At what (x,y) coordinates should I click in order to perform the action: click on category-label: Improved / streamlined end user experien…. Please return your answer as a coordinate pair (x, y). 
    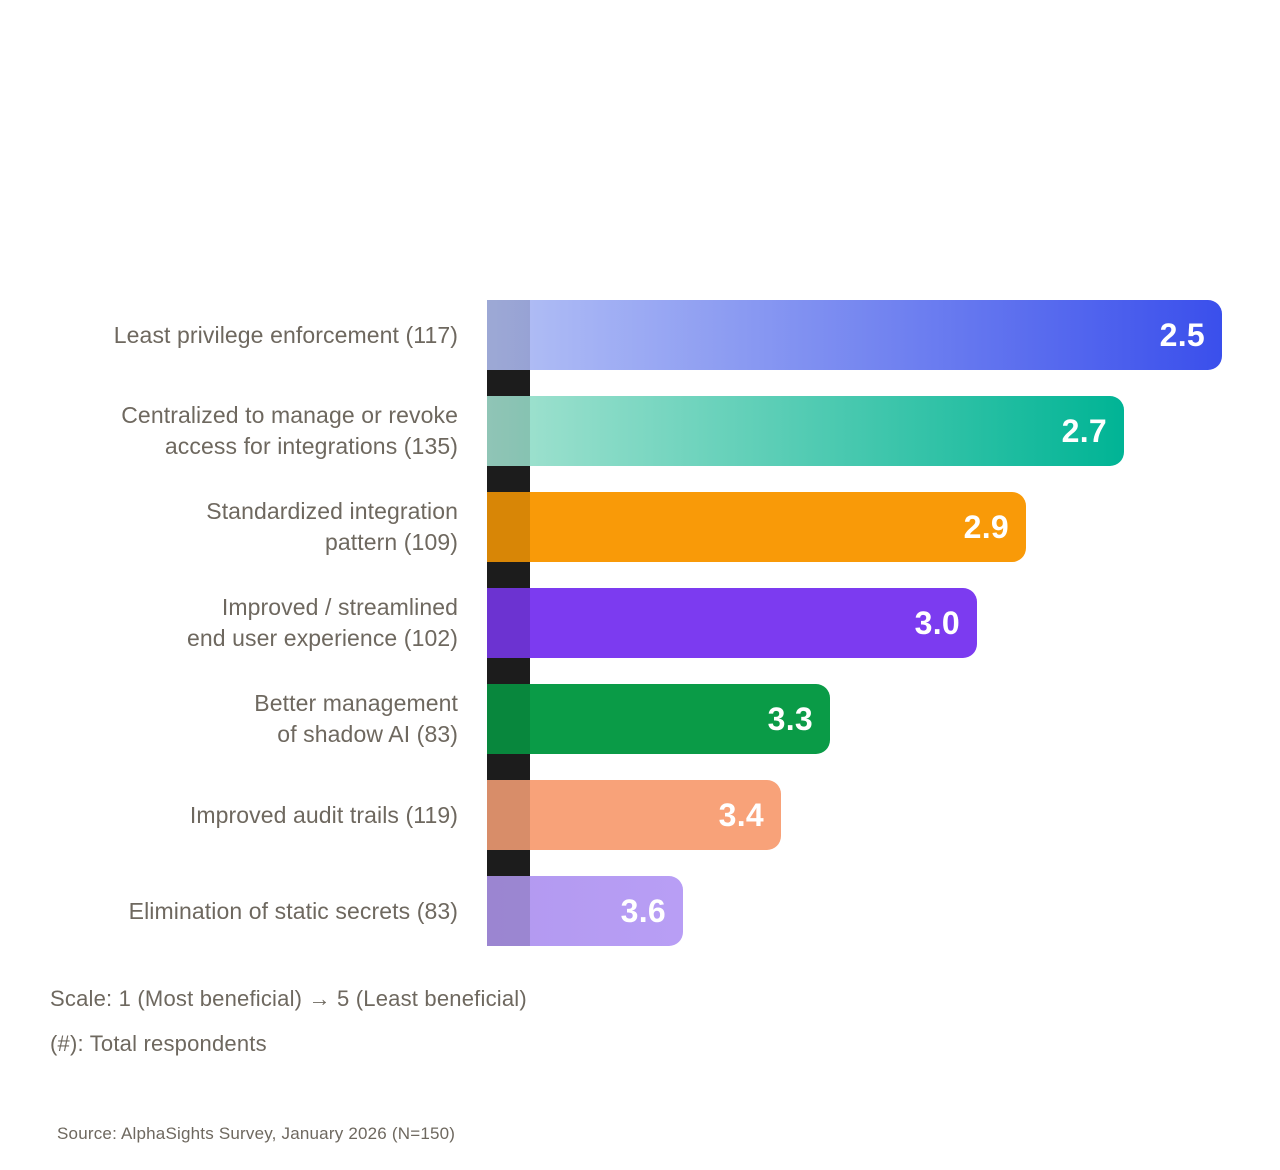
    Looking at the image, I should click on (322, 622).